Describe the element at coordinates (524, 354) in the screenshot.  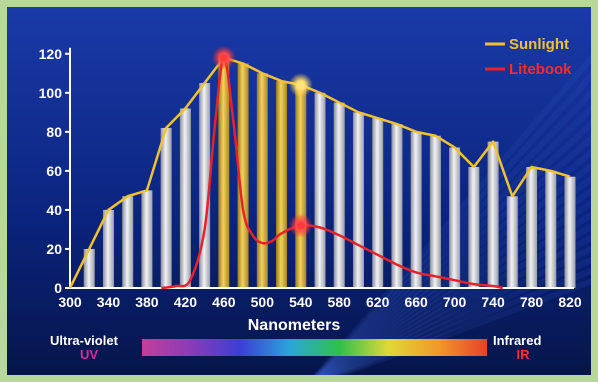
I see `ir-abbrev: IR` at that location.